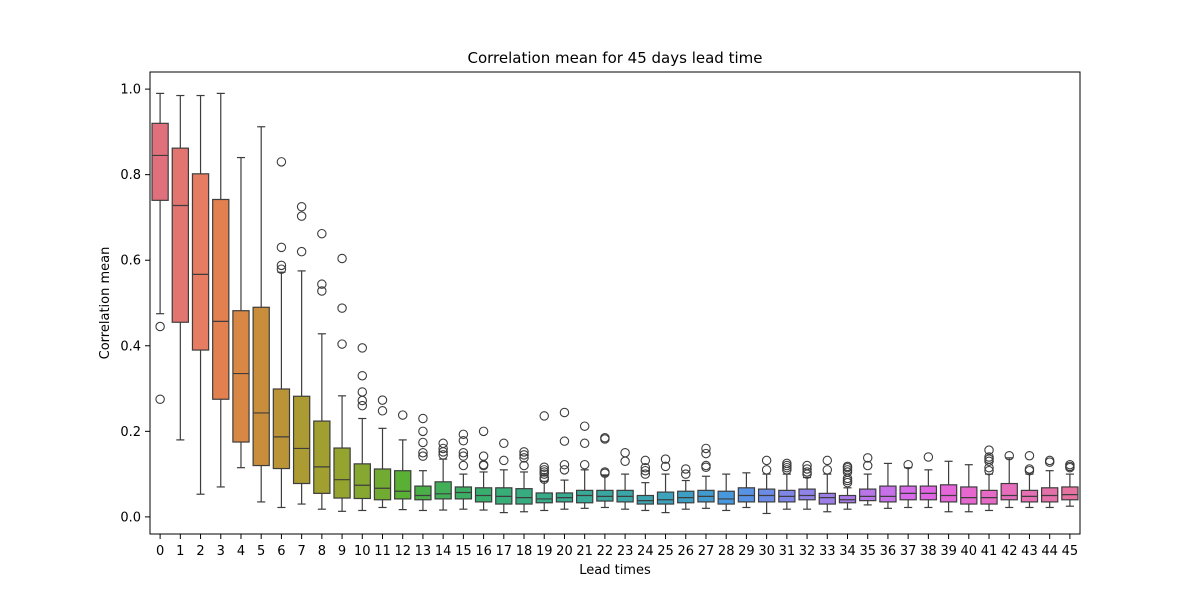 The height and width of the screenshot is (600, 1200). Describe the element at coordinates (948, 551) in the screenshot. I see `x-tick-label: 39` at that location.